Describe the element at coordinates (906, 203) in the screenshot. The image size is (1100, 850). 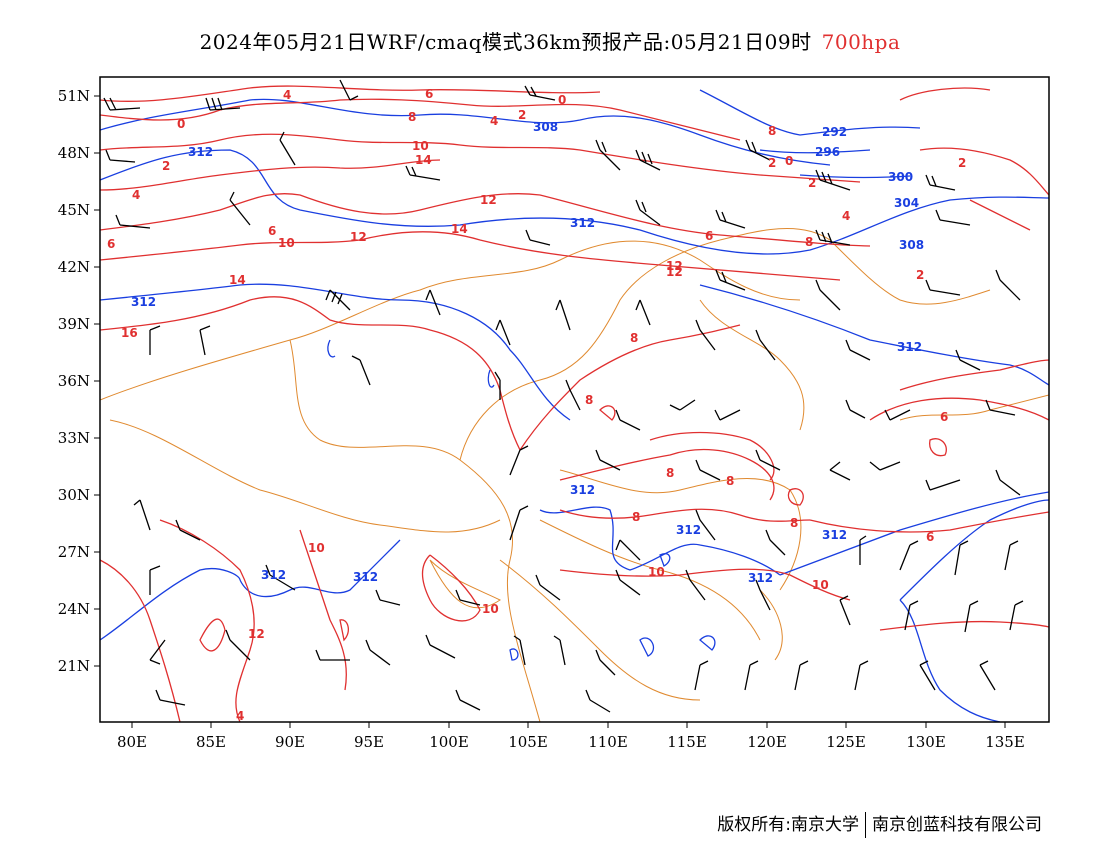
I see `contour-label: 304` at that location.